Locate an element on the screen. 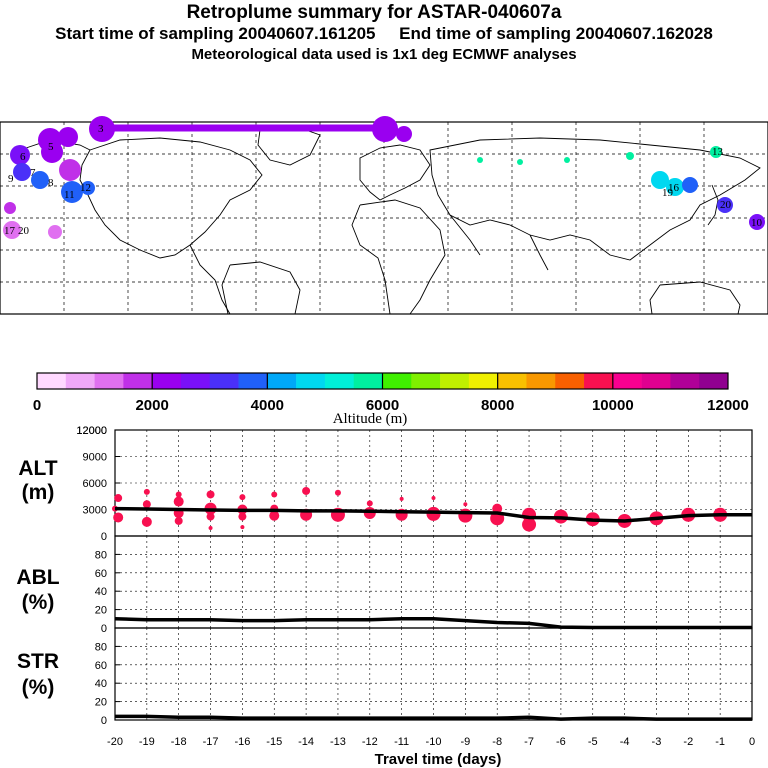  x-tick-label: -11 is located at coordinates (401, 742).